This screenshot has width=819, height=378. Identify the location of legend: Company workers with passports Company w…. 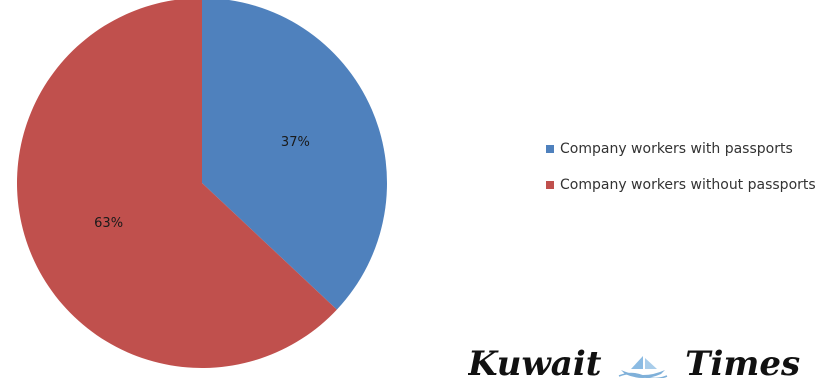
(681, 174).